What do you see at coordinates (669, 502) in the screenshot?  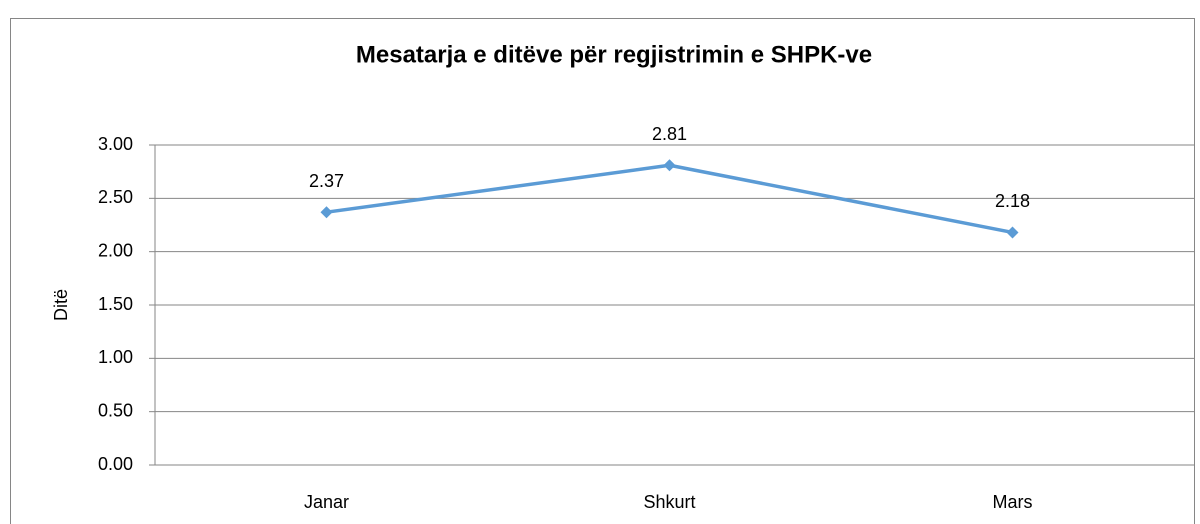 I see `x-tick-label: Shkurt` at bounding box center [669, 502].